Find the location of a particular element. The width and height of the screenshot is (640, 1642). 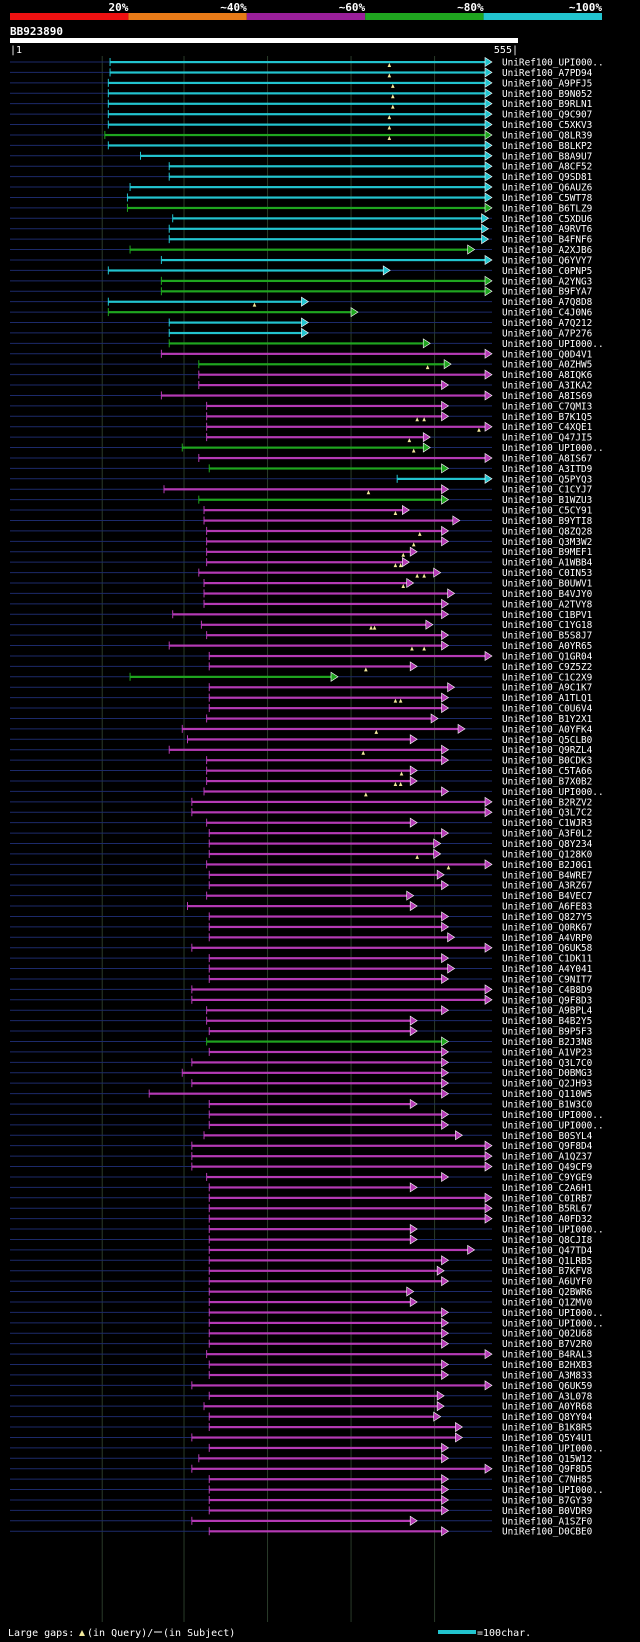

hit-label: UniRef100_Q0RK67 is located at coordinates (547, 927).